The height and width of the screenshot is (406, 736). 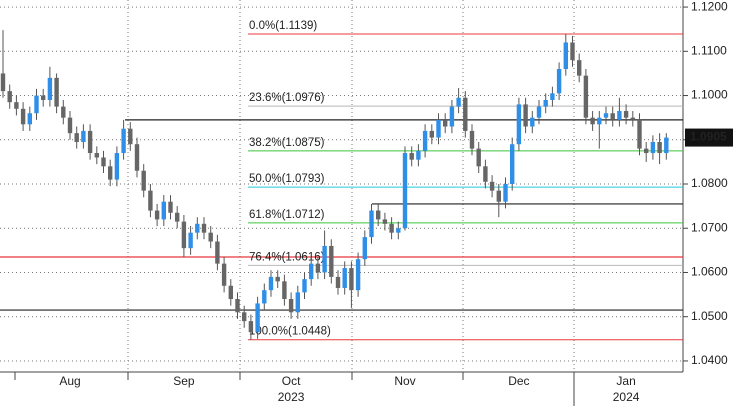 I want to click on x-tick-label: Jan, so click(x=625, y=381).